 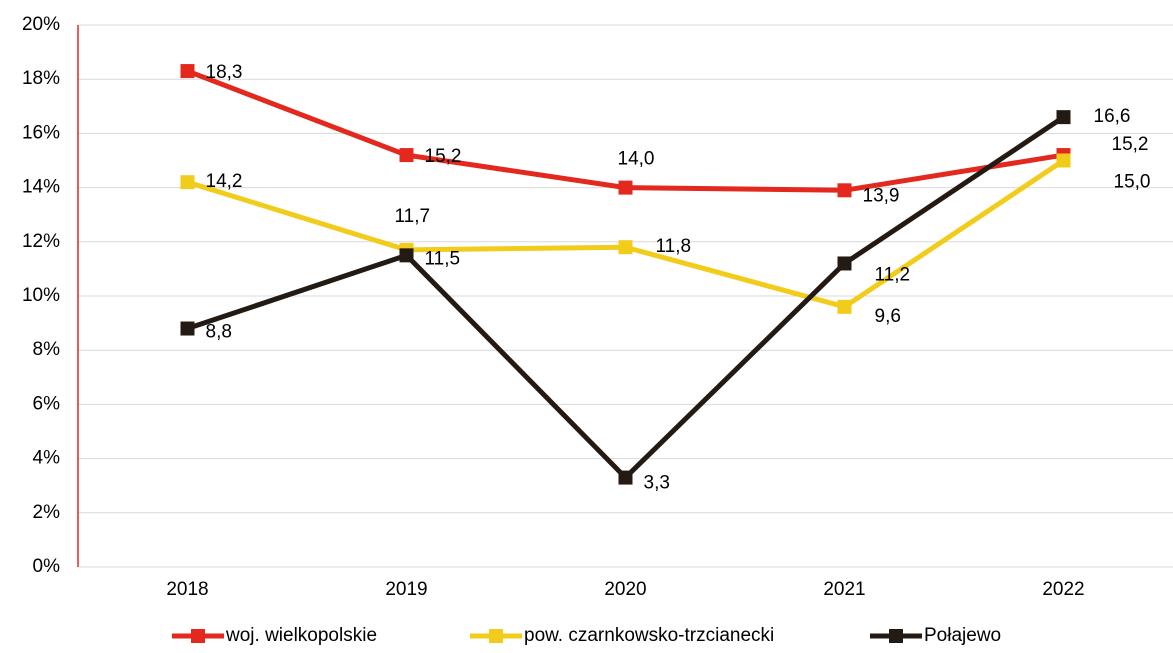 I want to click on data-label: 13,9, so click(x=881, y=195).